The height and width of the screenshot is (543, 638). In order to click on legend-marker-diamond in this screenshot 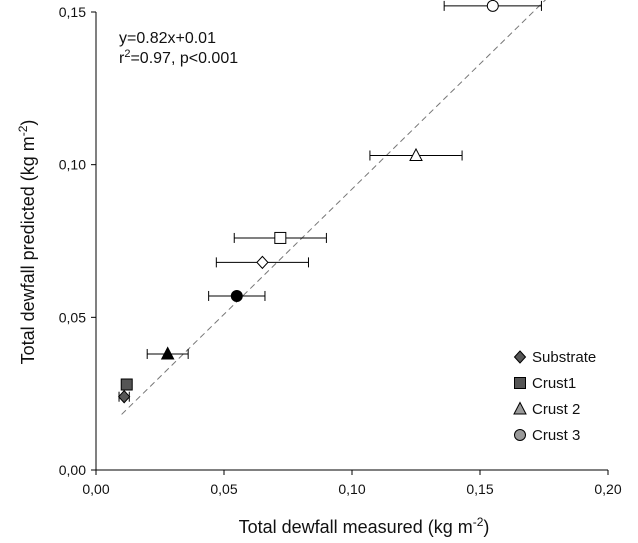, I will do `click(520, 357)`.